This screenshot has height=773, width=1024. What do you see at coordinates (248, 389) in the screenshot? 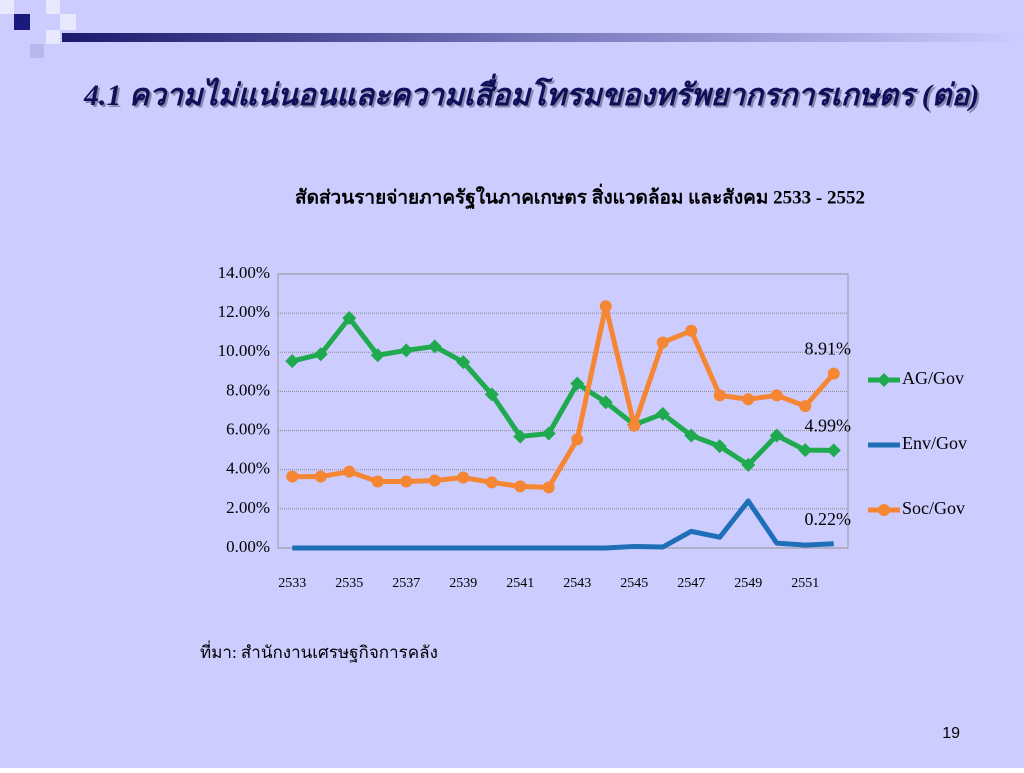
I see `y-tick-label: 8.00%` at bounding box center [248, 389].